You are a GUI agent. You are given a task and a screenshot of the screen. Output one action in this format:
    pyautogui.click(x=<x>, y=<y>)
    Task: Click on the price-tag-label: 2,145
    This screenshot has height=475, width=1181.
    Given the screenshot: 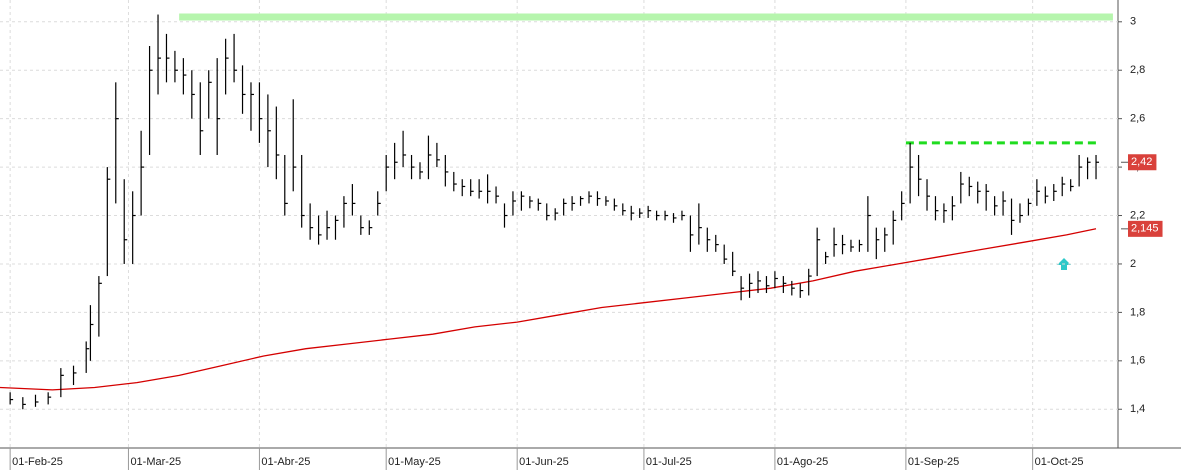 What is the action you would take?
    pyautogui.click(x=1145, y=229)
    